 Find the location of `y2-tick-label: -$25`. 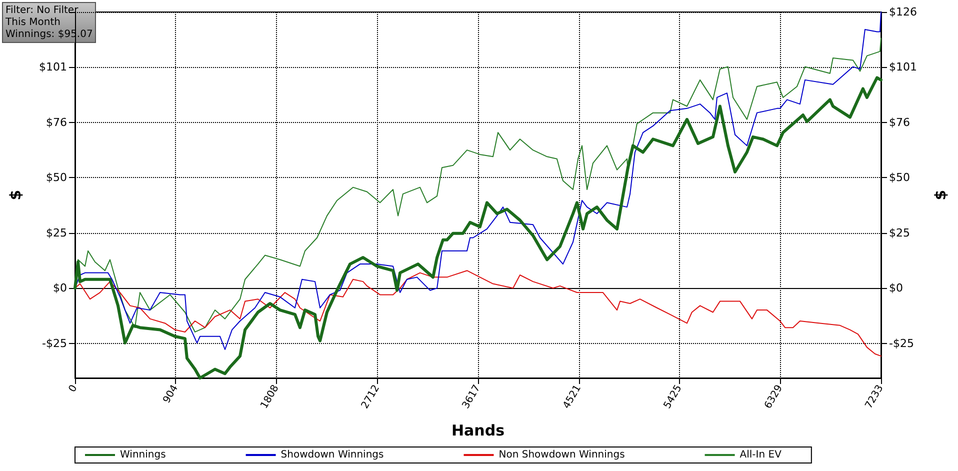

y2-tick-label: -$25 is located at coordinates (901, 343).